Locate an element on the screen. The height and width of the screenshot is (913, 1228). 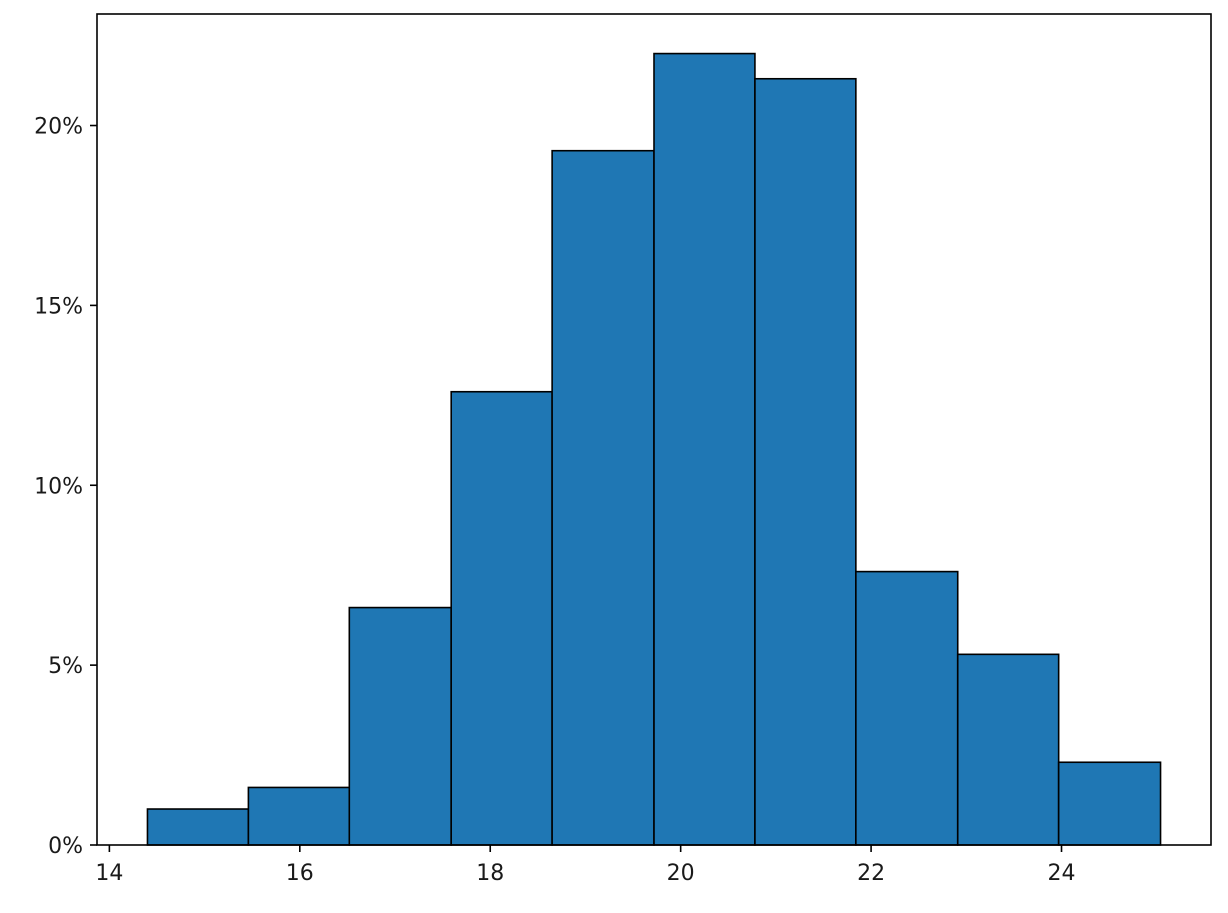
y-tick-label-0: 0% is located at coordinates (65, 846).